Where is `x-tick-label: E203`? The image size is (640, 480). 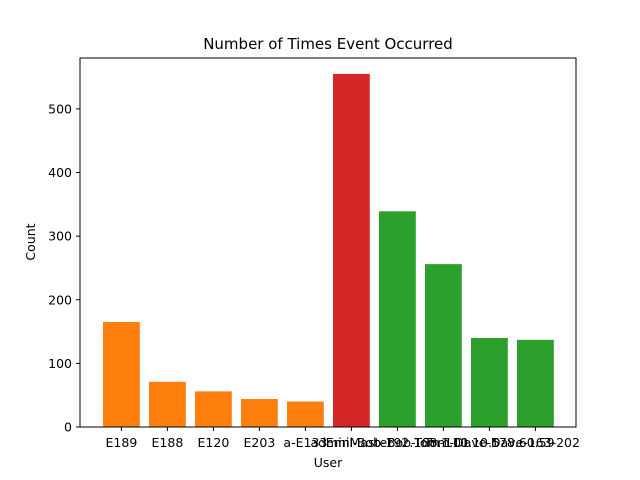 x-tick-label: E203 is located at coordinates (260, 442).